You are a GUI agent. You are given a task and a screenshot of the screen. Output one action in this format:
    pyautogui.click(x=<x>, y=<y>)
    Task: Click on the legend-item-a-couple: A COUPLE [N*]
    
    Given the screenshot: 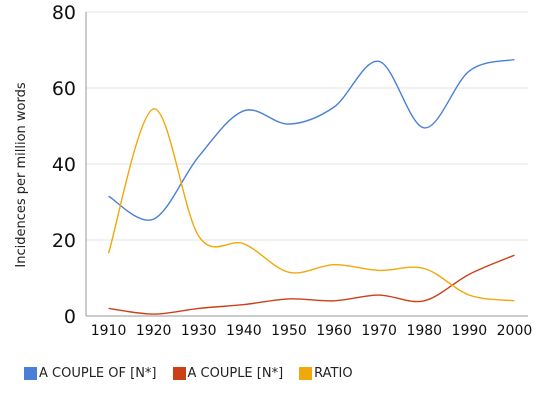 What is the action you would take?
    pyautogui.click(x=228, y=373)
    